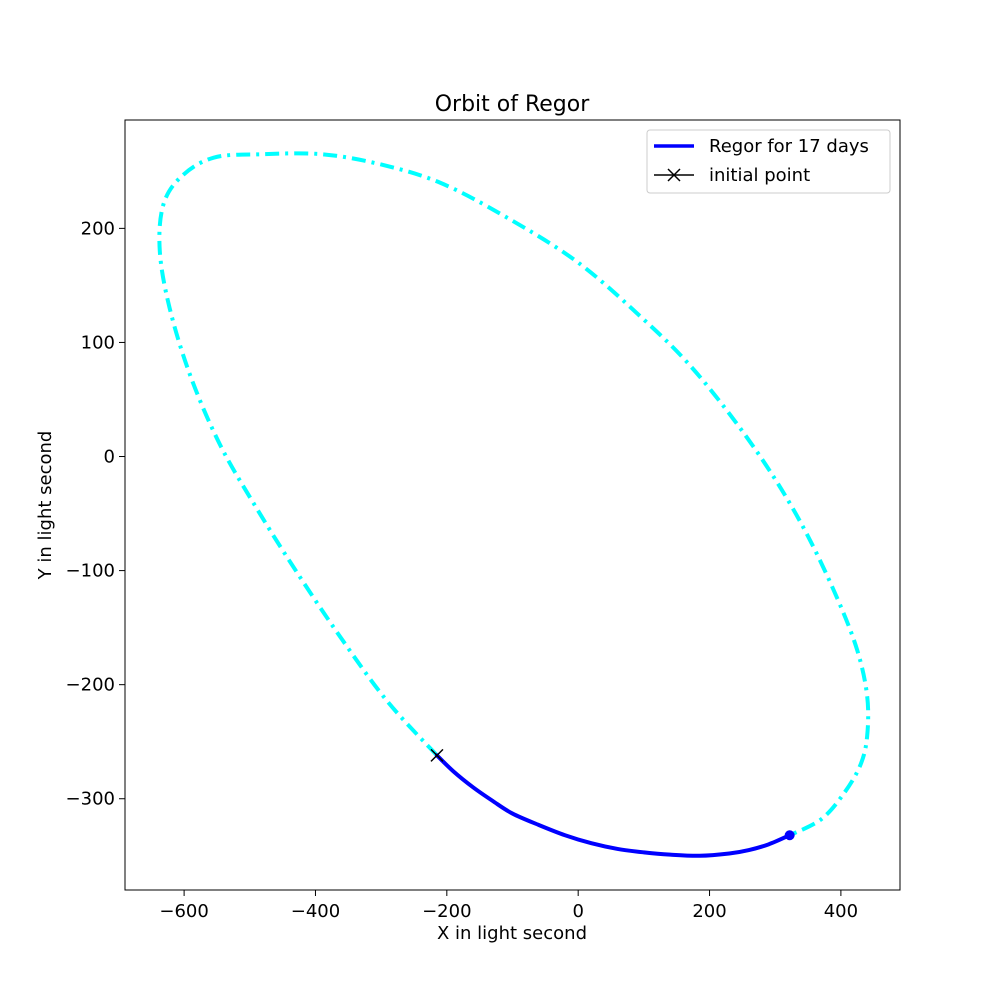 The width and height of the screenshot is (1000, 1000). Describe the element at coordinates (315, 911) in the screenshot. I see `x-tick-label: −400` at that location.